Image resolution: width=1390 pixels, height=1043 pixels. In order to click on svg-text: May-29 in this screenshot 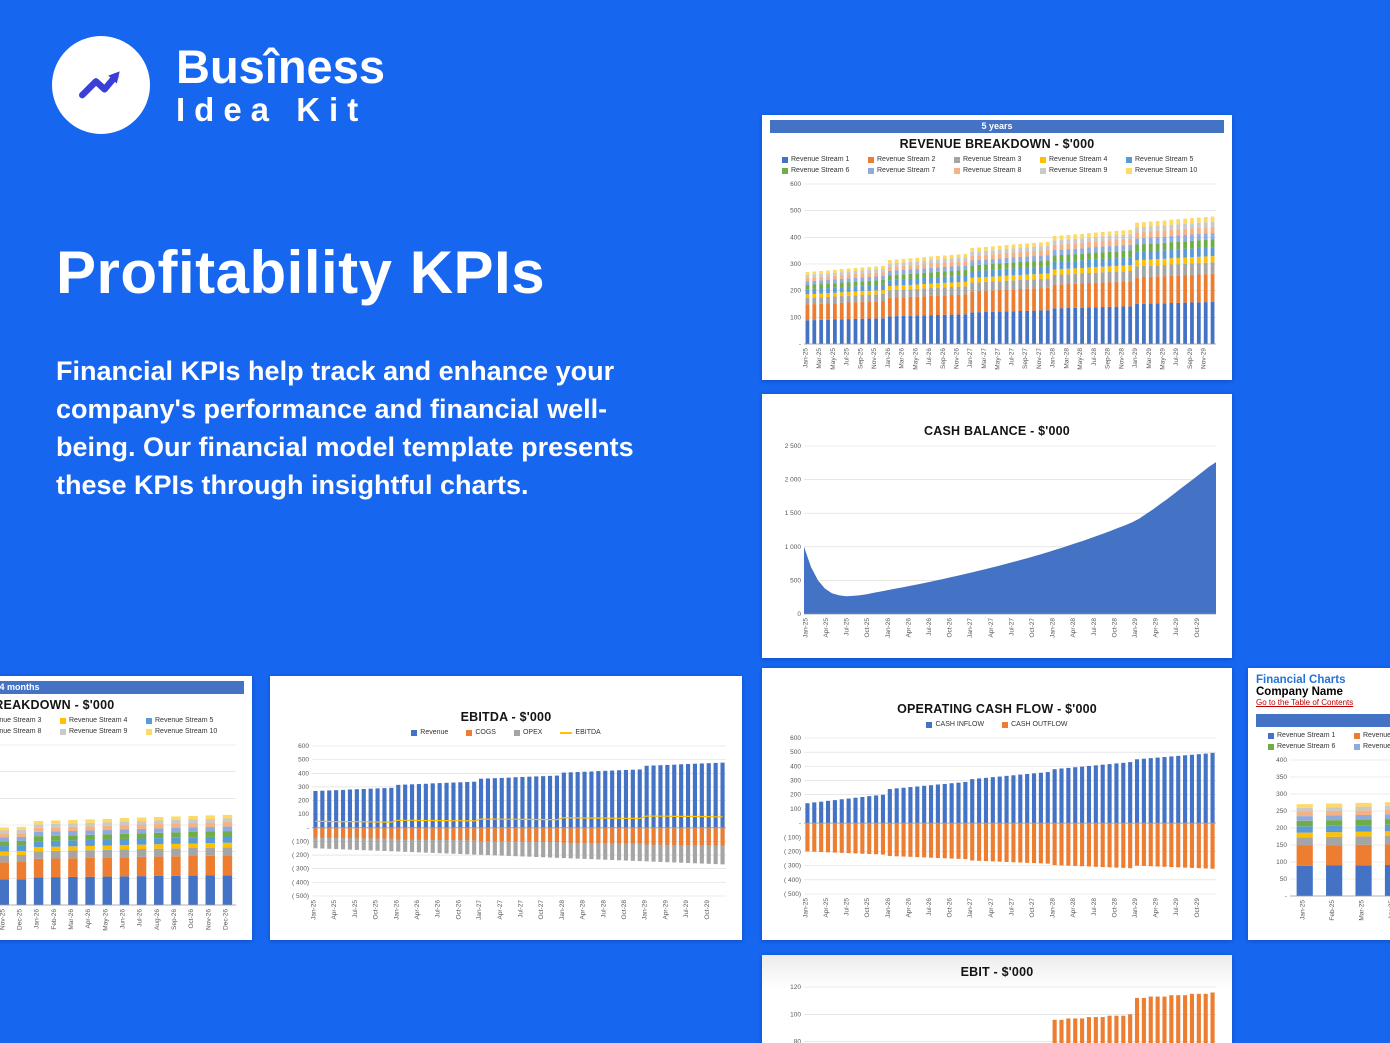, I will do `click(1163, 359)`.